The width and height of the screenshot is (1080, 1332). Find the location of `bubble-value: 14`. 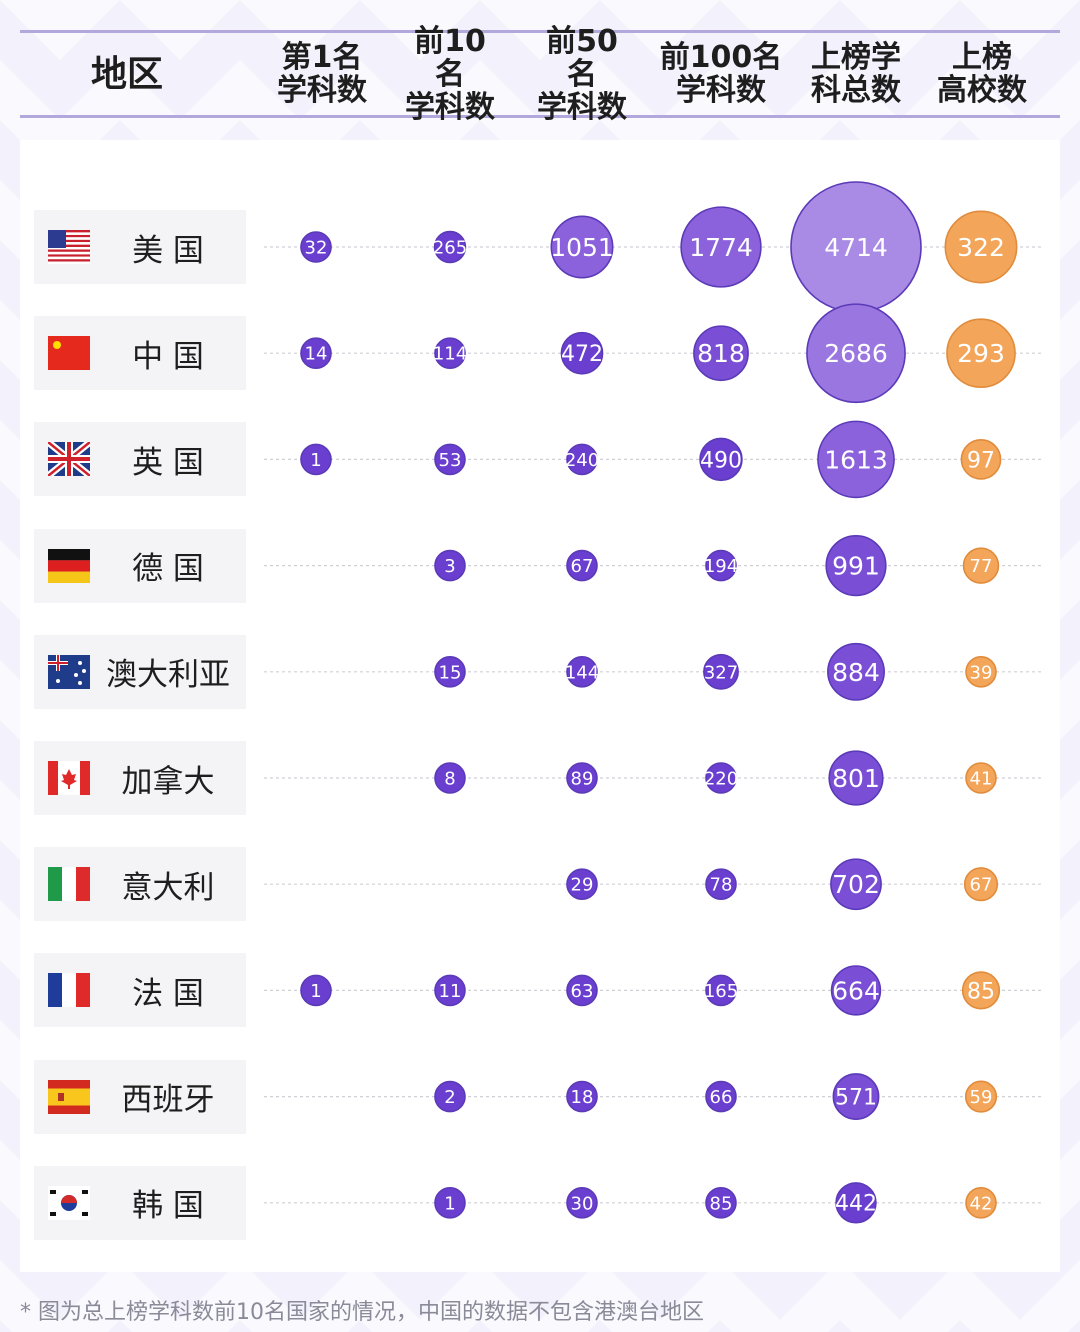

bubble-value: 14 is located at coordinates (316, 354).